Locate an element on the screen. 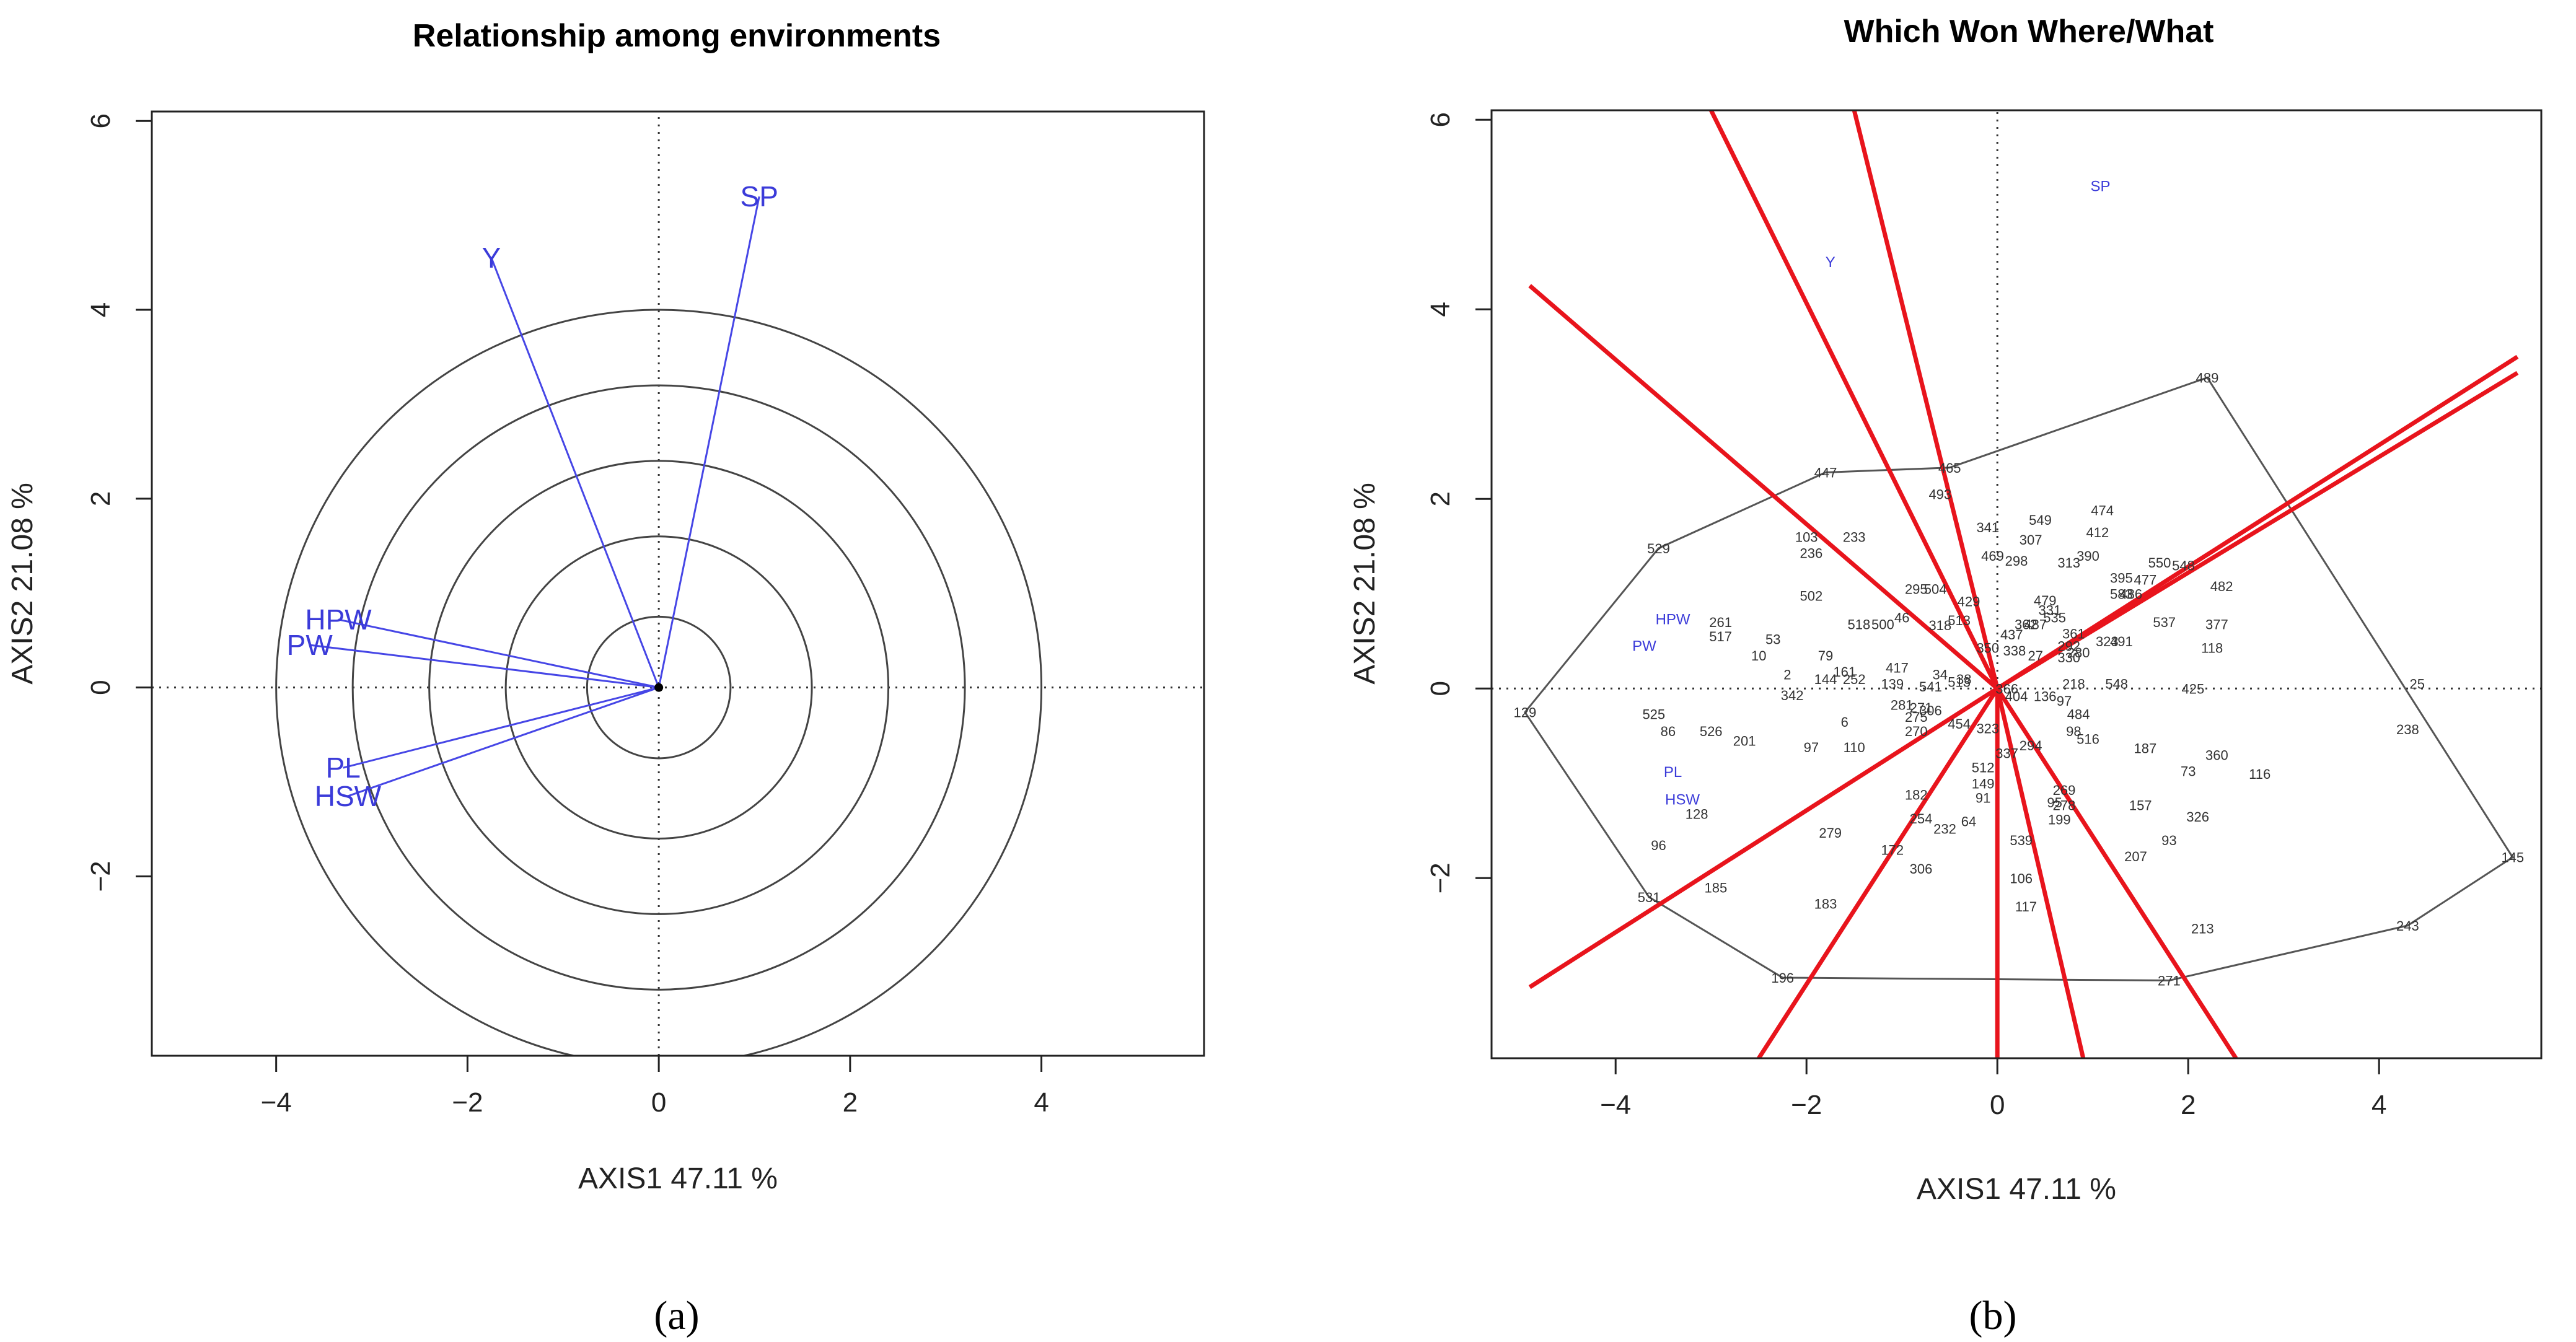 This screenshot has width=2576, height=1342. environment-vector-hpw is located at coordinates (499, 653).